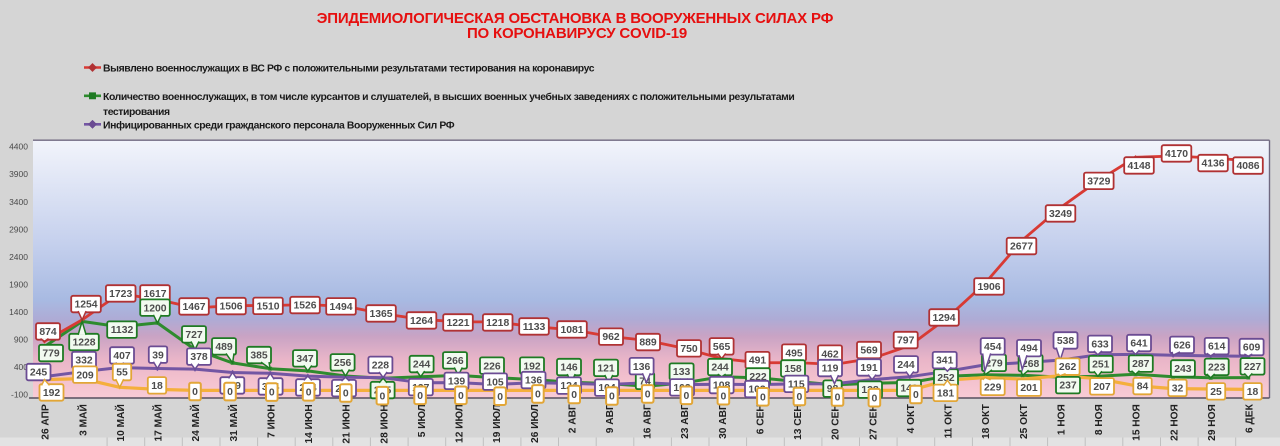  Describe the element at coordinates (793, 369) in the screenshot. I see `svg-text: 158` at that location.